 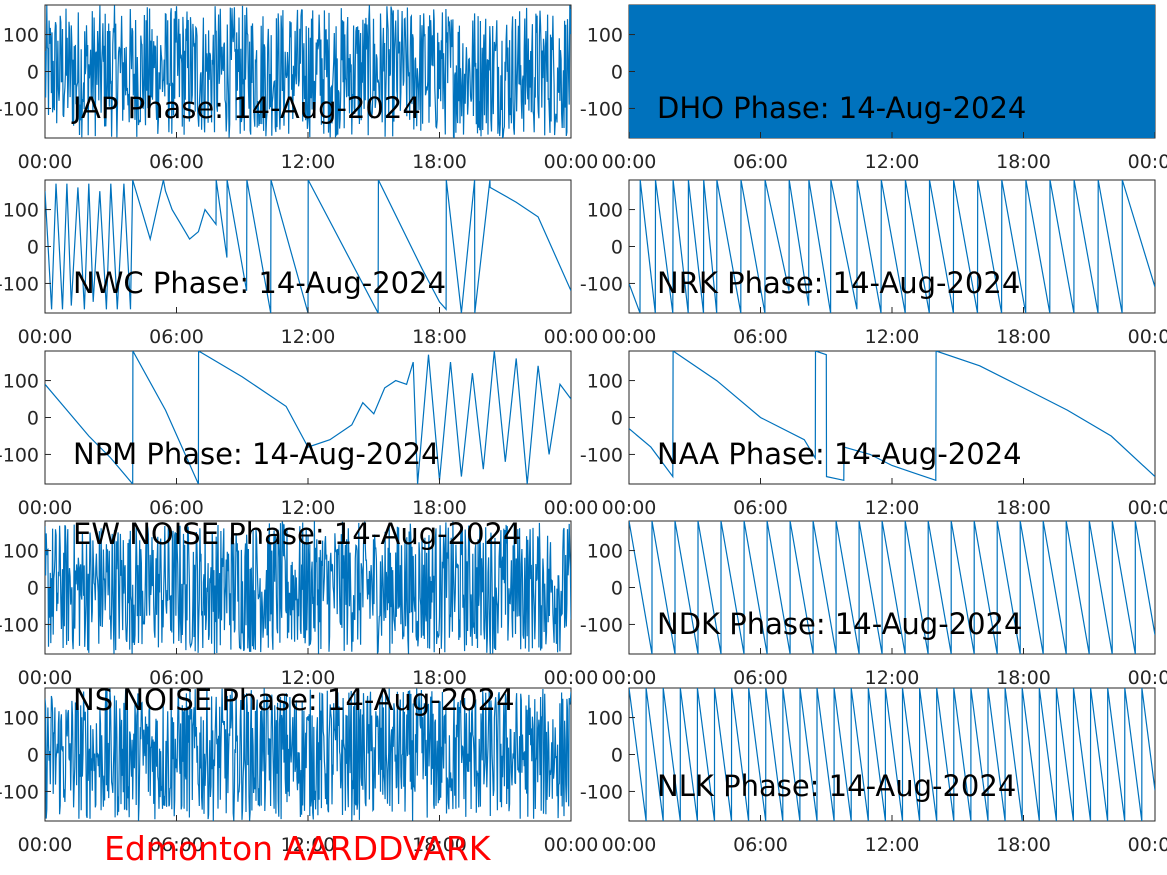 I want to click on panel-title: JAP Phase: 14-Aug-2024, so click(x=246, y=108).